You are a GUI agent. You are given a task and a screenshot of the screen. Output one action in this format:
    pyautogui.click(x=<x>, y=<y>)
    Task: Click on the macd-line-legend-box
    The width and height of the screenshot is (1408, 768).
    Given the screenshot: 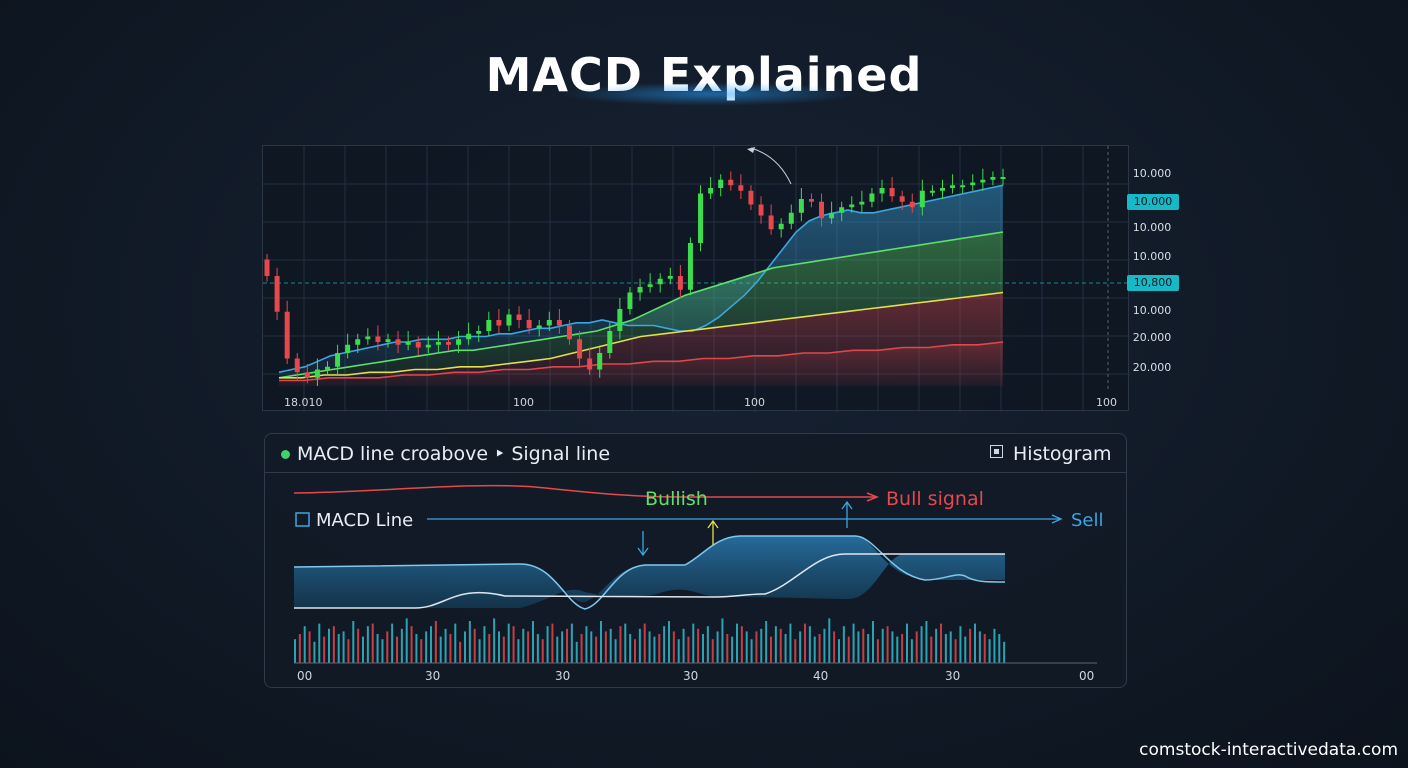 What is the action you would take?
    pyautogui.click(x=302, y=519)
    